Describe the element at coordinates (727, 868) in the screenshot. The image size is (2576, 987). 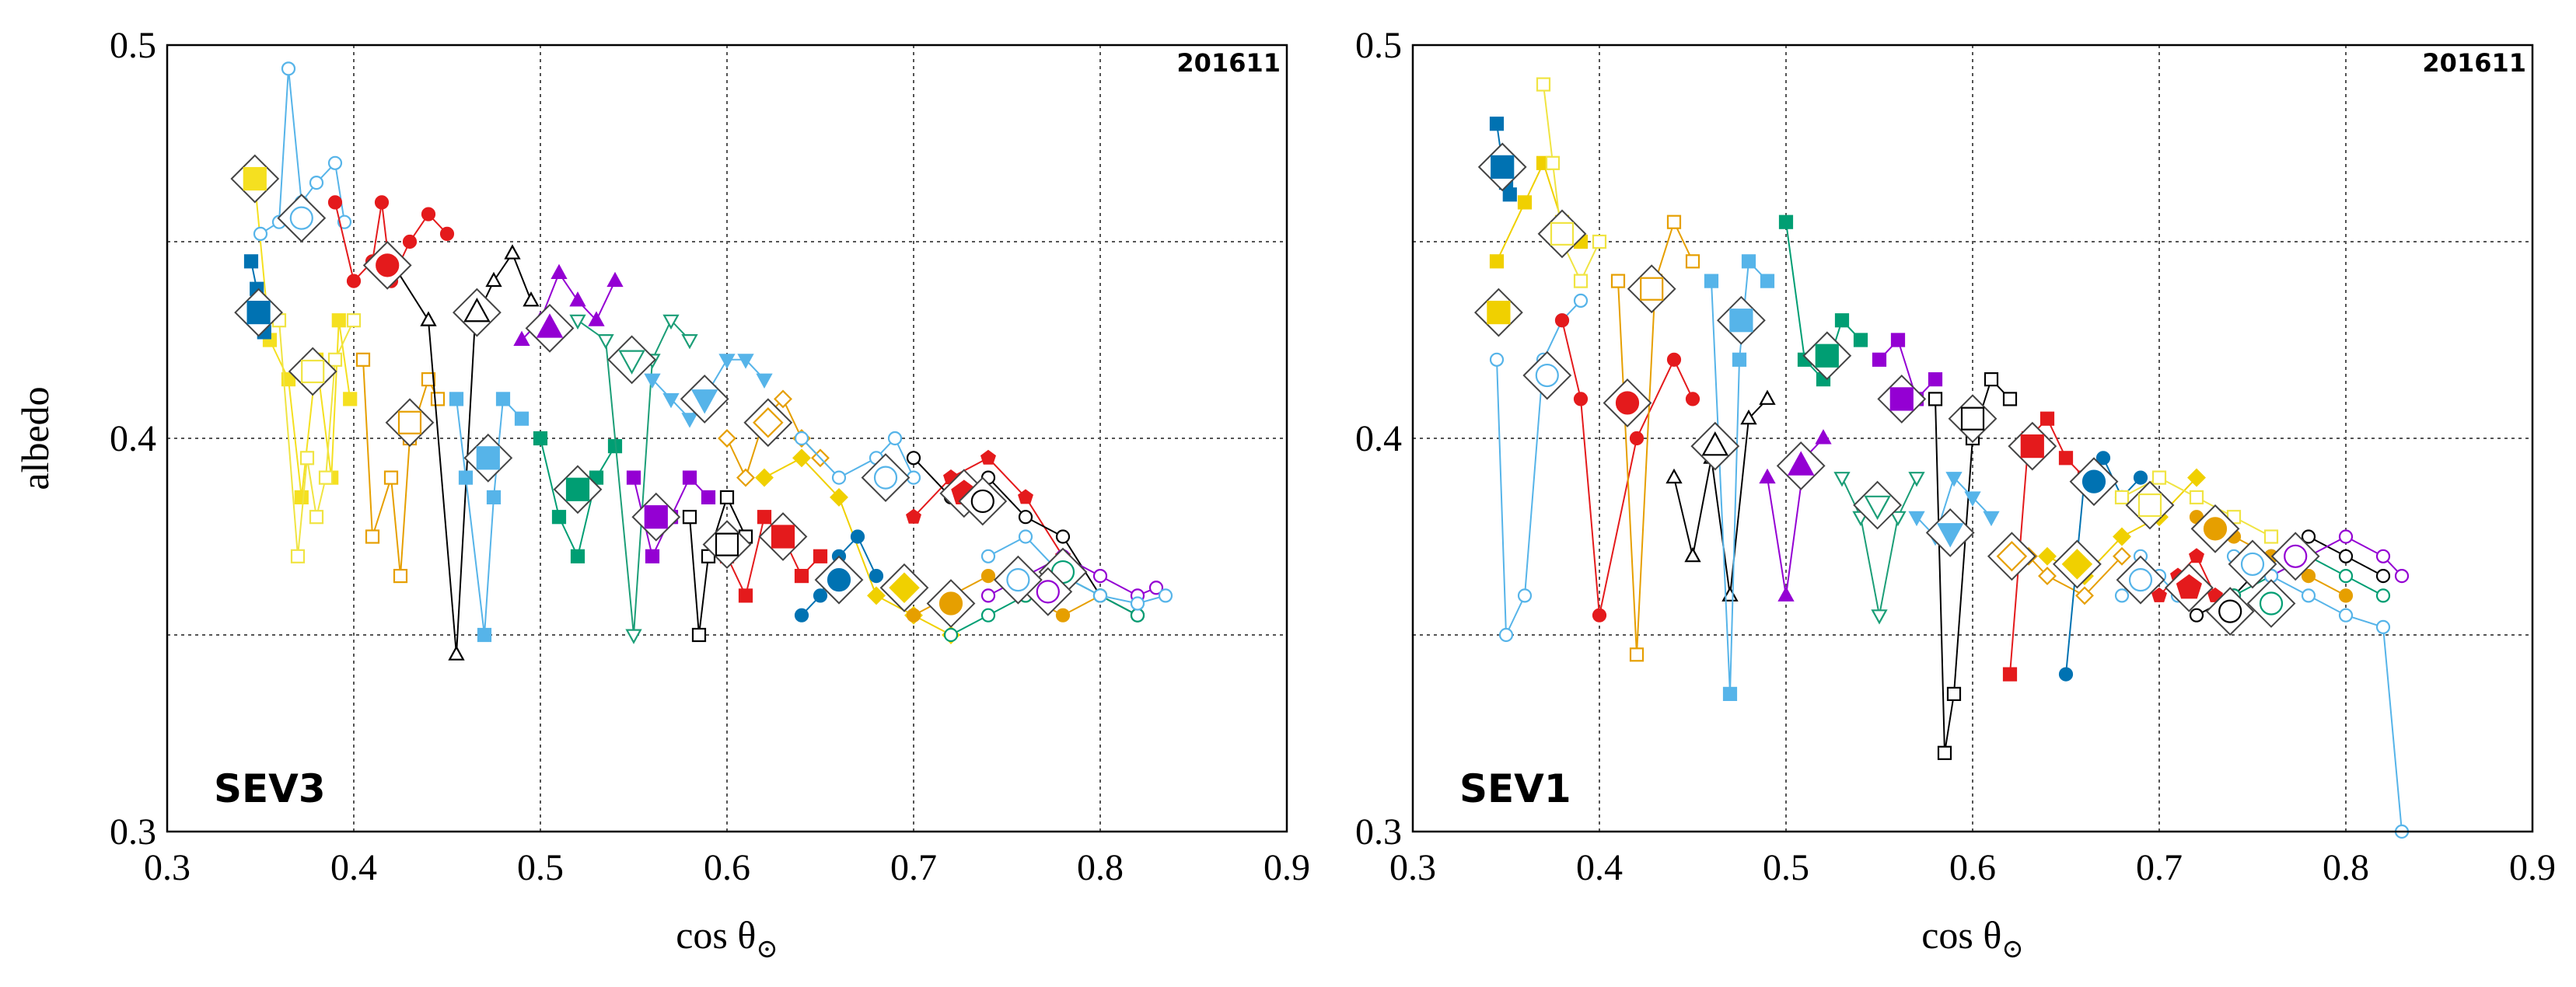
I see `x-tick-label: 0.6` at that location.